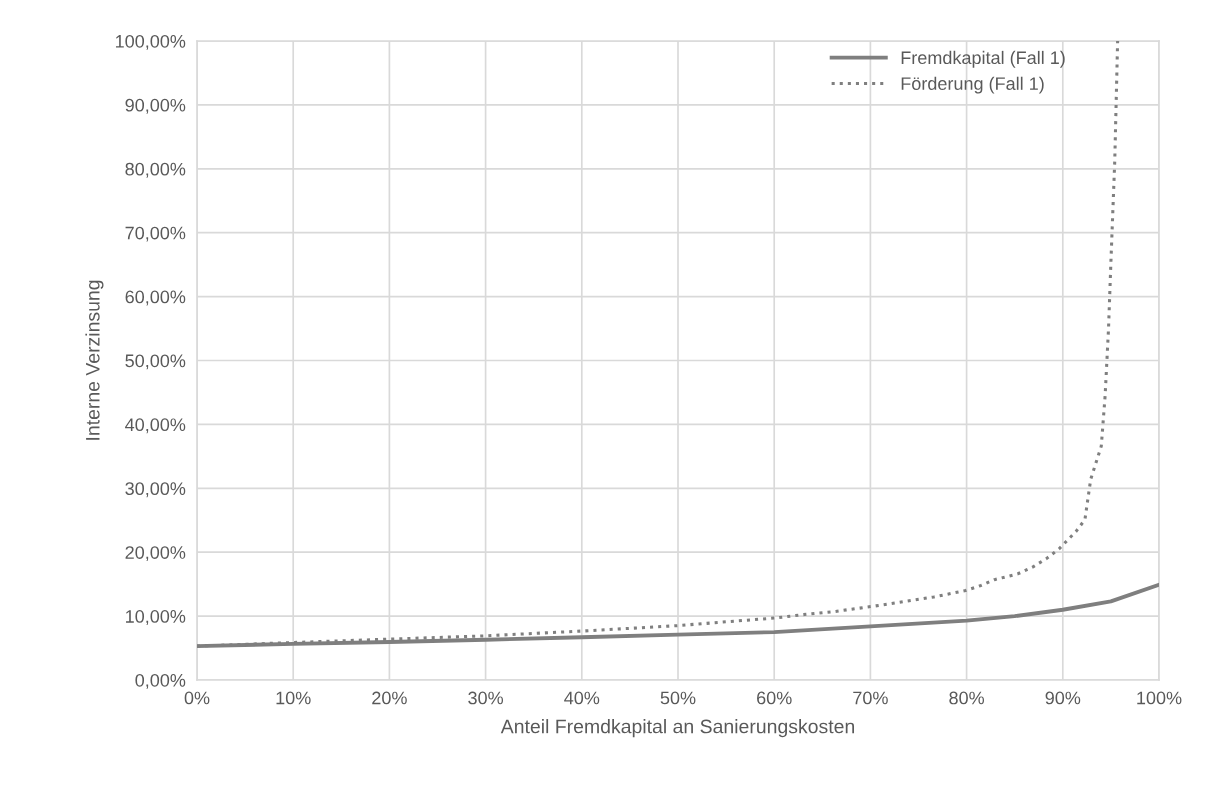 The image size is (1214, 787). Describe the element at coordinates (155, 234) in the screenshot. I see `y-tick-label: 70,00%` at that location.